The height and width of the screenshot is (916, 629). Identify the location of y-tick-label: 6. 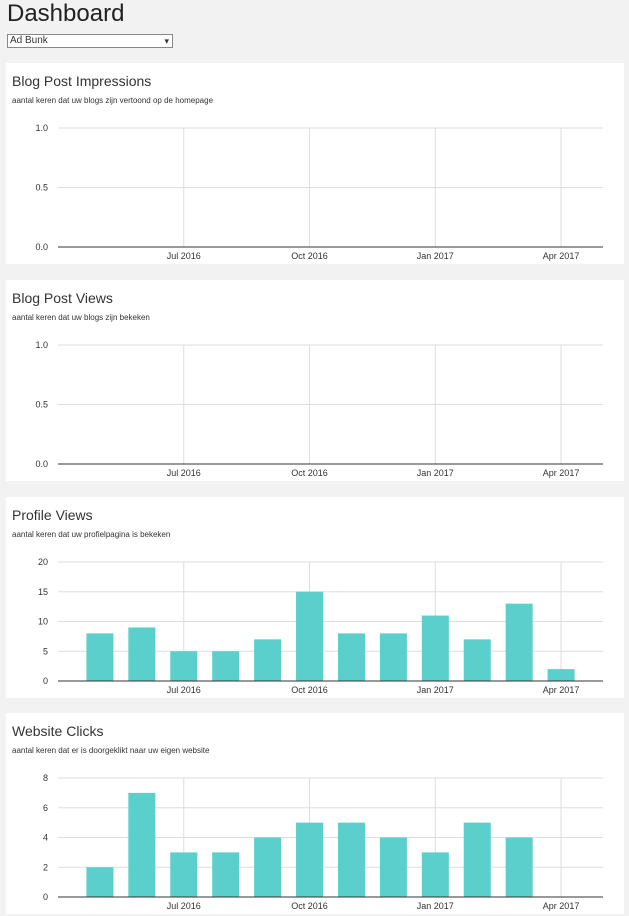
(45, 808).